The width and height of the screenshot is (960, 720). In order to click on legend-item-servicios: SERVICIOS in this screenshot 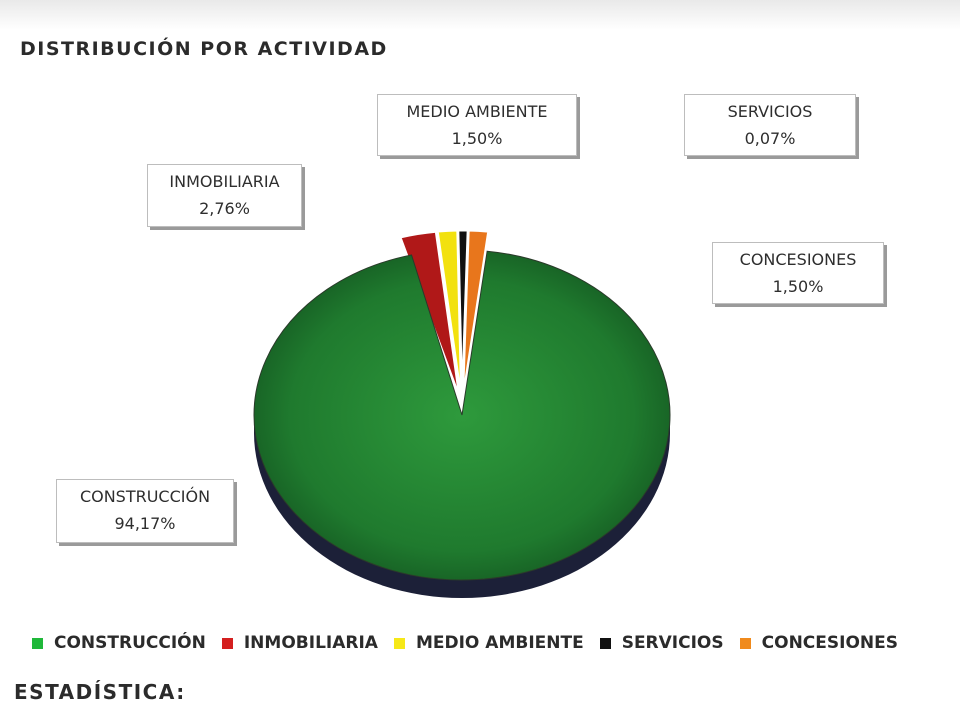, I will do `click(661, 643)`.